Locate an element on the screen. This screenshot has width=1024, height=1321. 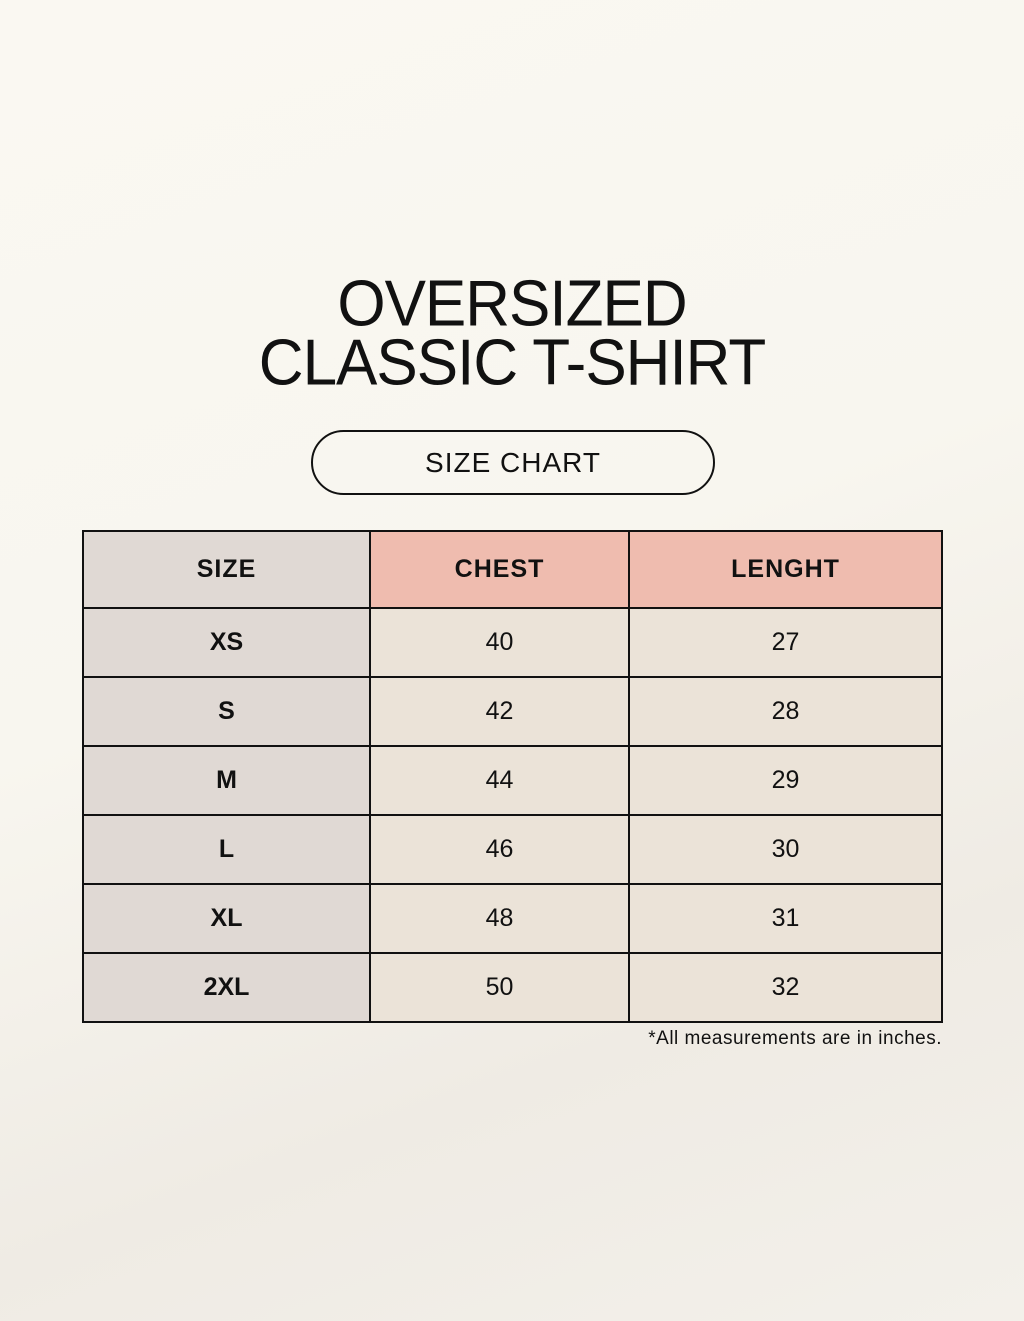
length-cell: 31 is located at coordinates (785, 918).